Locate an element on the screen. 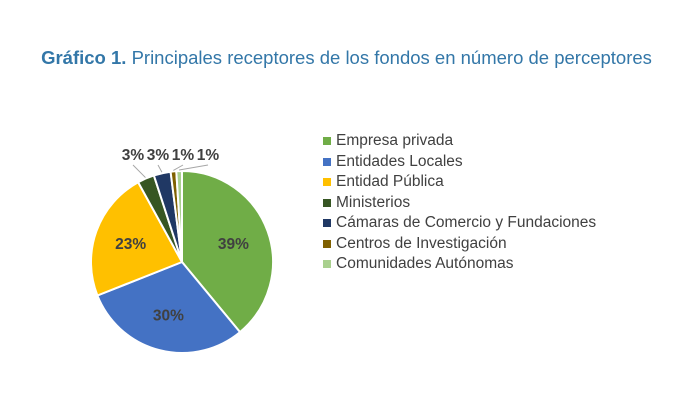  legend-item: Comunidades Autónomas is located at coordinates (459, 264).